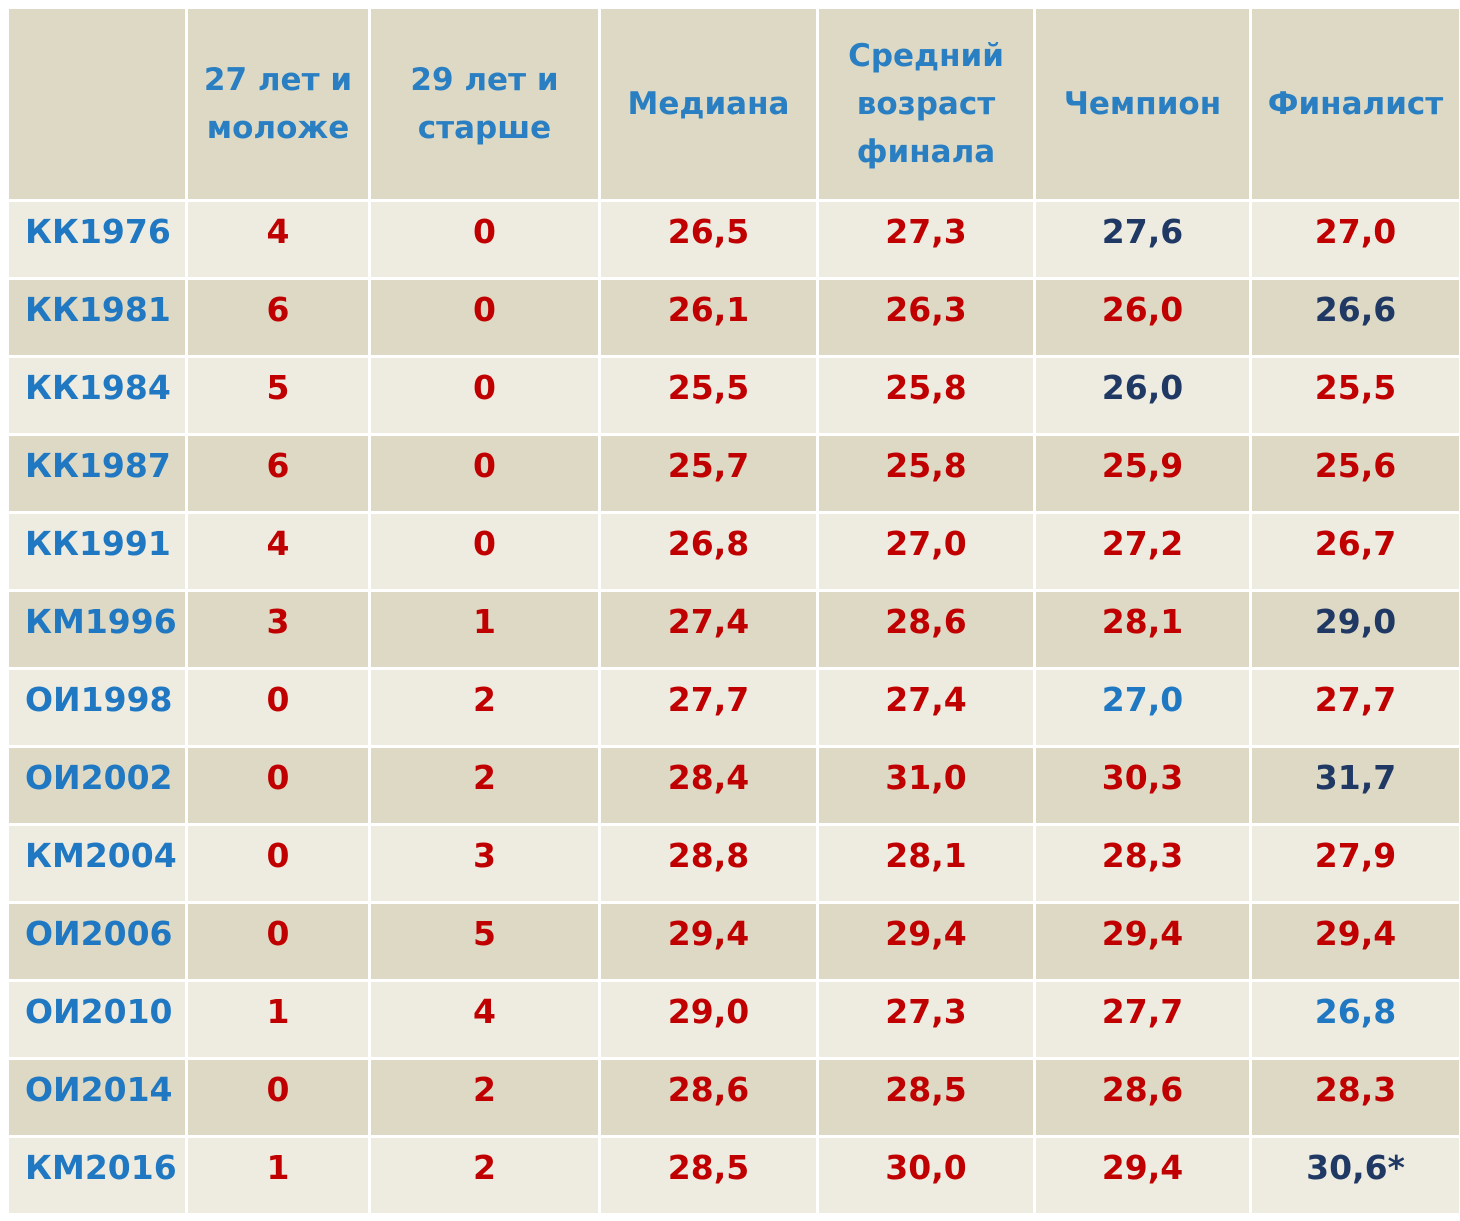 This screenshot has height=1221, width=1460. I want to click on cell-avg-final: 25,8, so click(926, 473).